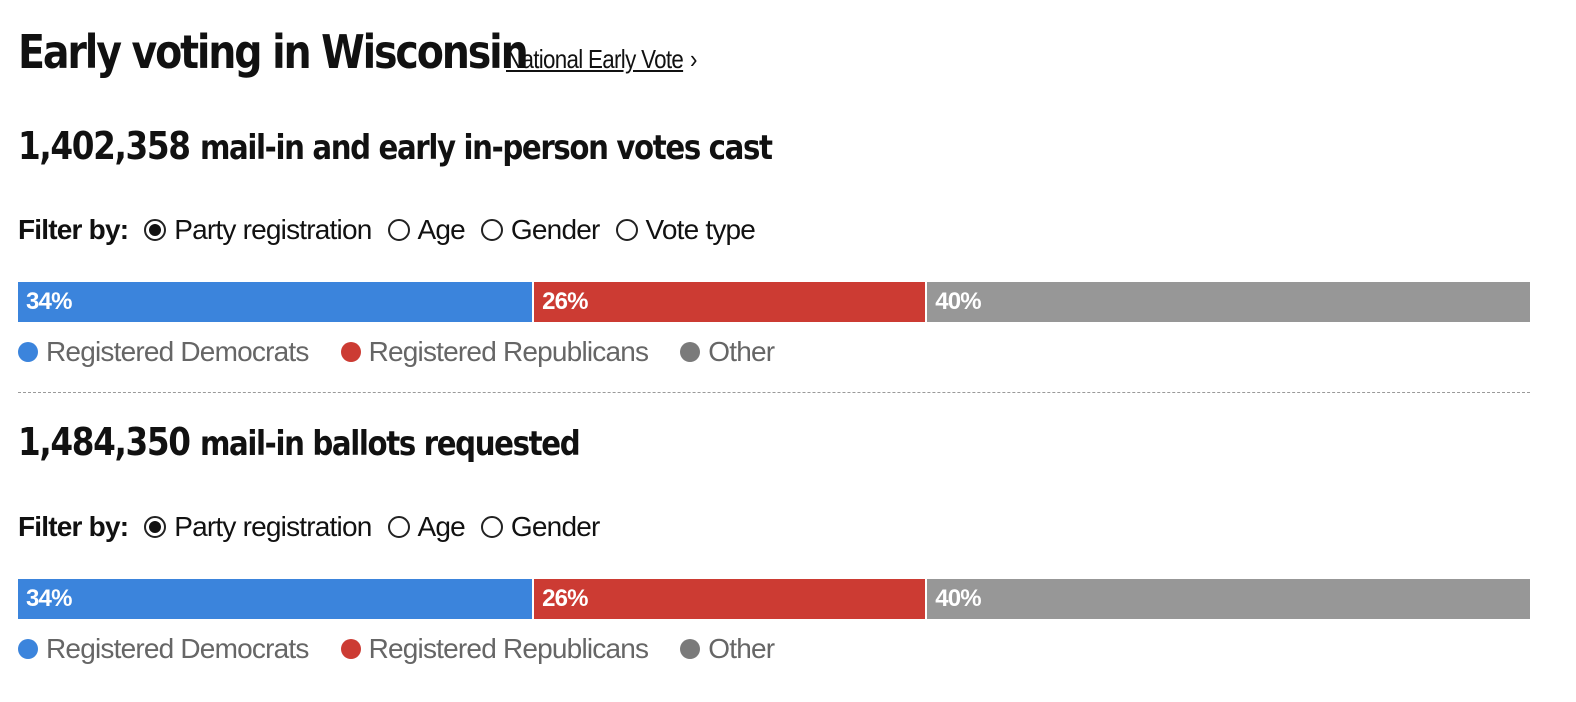 This screenshot has height=702, width=1576. What do you see at coordinates (273, 52) in the screenshot?
I see `page-title: Early voting in Wisconsin` at bounding box center [273, 52].